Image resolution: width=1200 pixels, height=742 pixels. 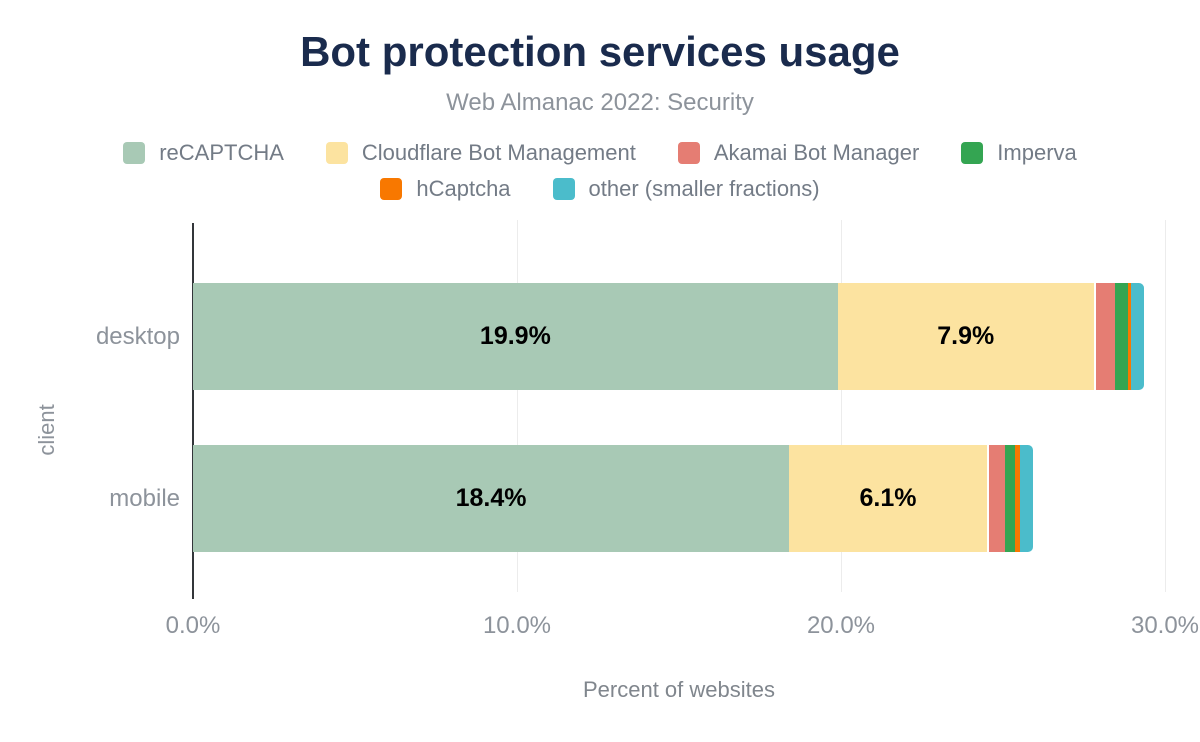 What do you see at coordinates (463, 188) in the screenshot?
I see `legend-label-hcaptcha: hCaptcha` at bounding box center [463, 188].